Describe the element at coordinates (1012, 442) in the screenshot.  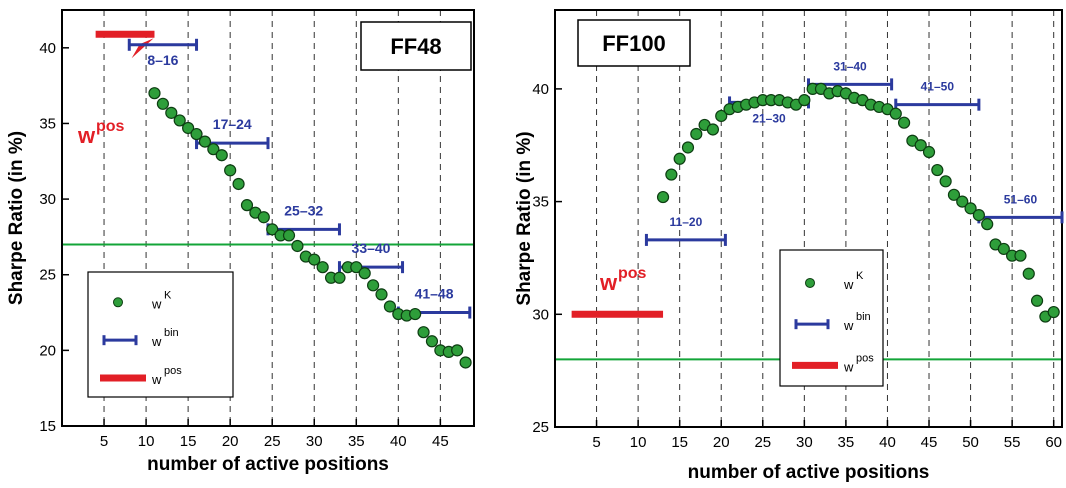
I see `x-tick-label: 55` at that location.